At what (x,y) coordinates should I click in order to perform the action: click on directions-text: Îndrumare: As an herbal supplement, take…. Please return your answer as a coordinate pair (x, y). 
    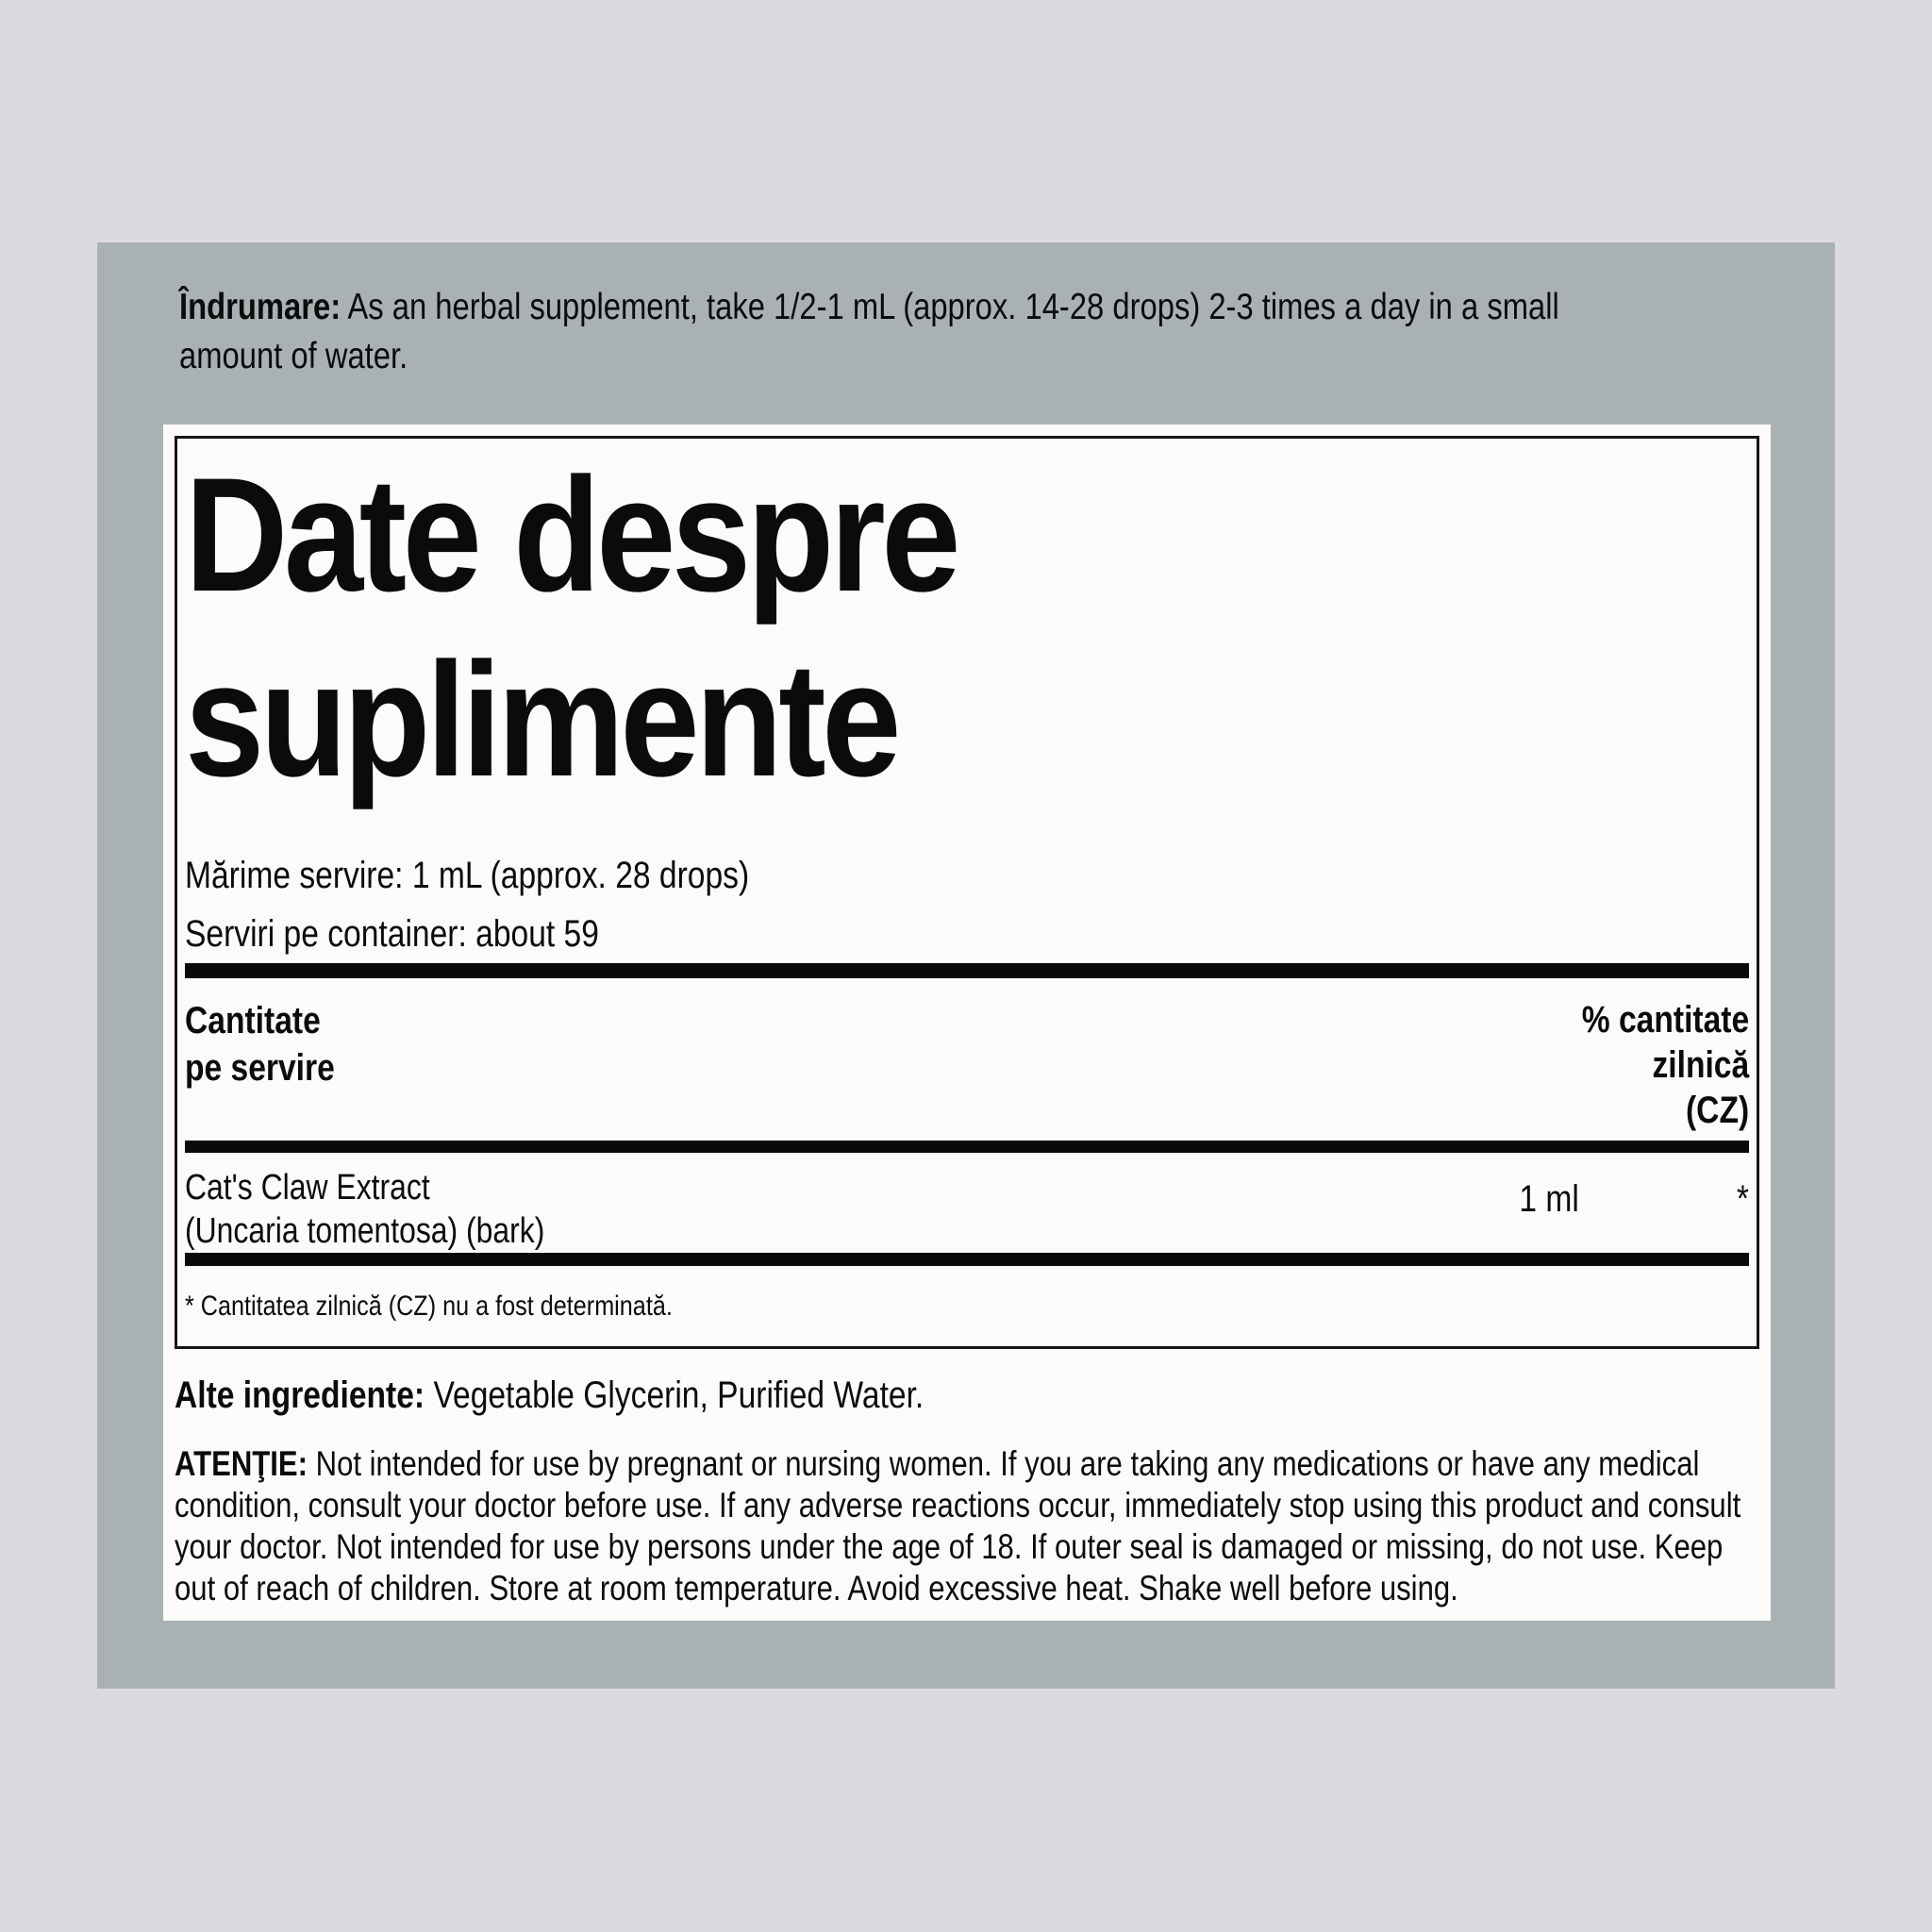
    Looking at the image, I should click on (869, 332).